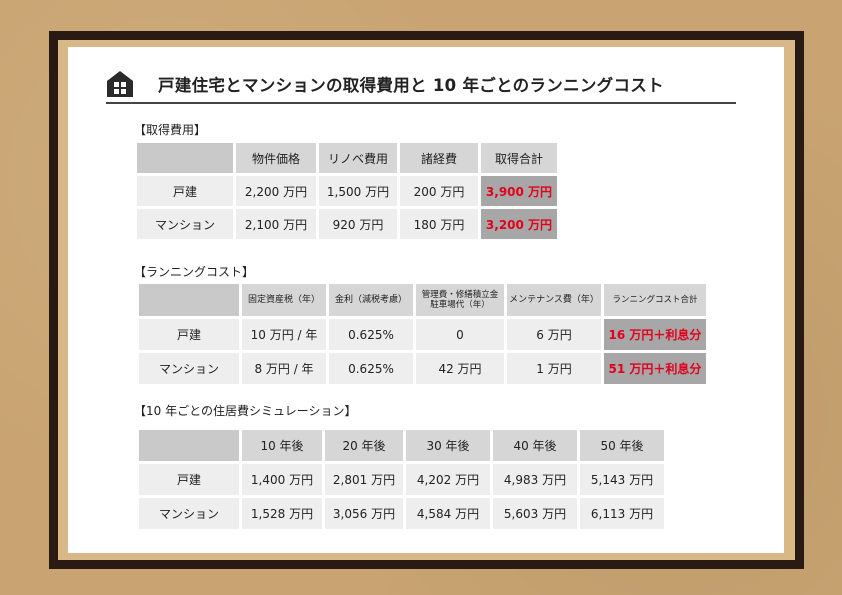  Describe the element at coordinates (282, 479) in the screenshot. I see `table-cell: 1,400 万円` at that location.